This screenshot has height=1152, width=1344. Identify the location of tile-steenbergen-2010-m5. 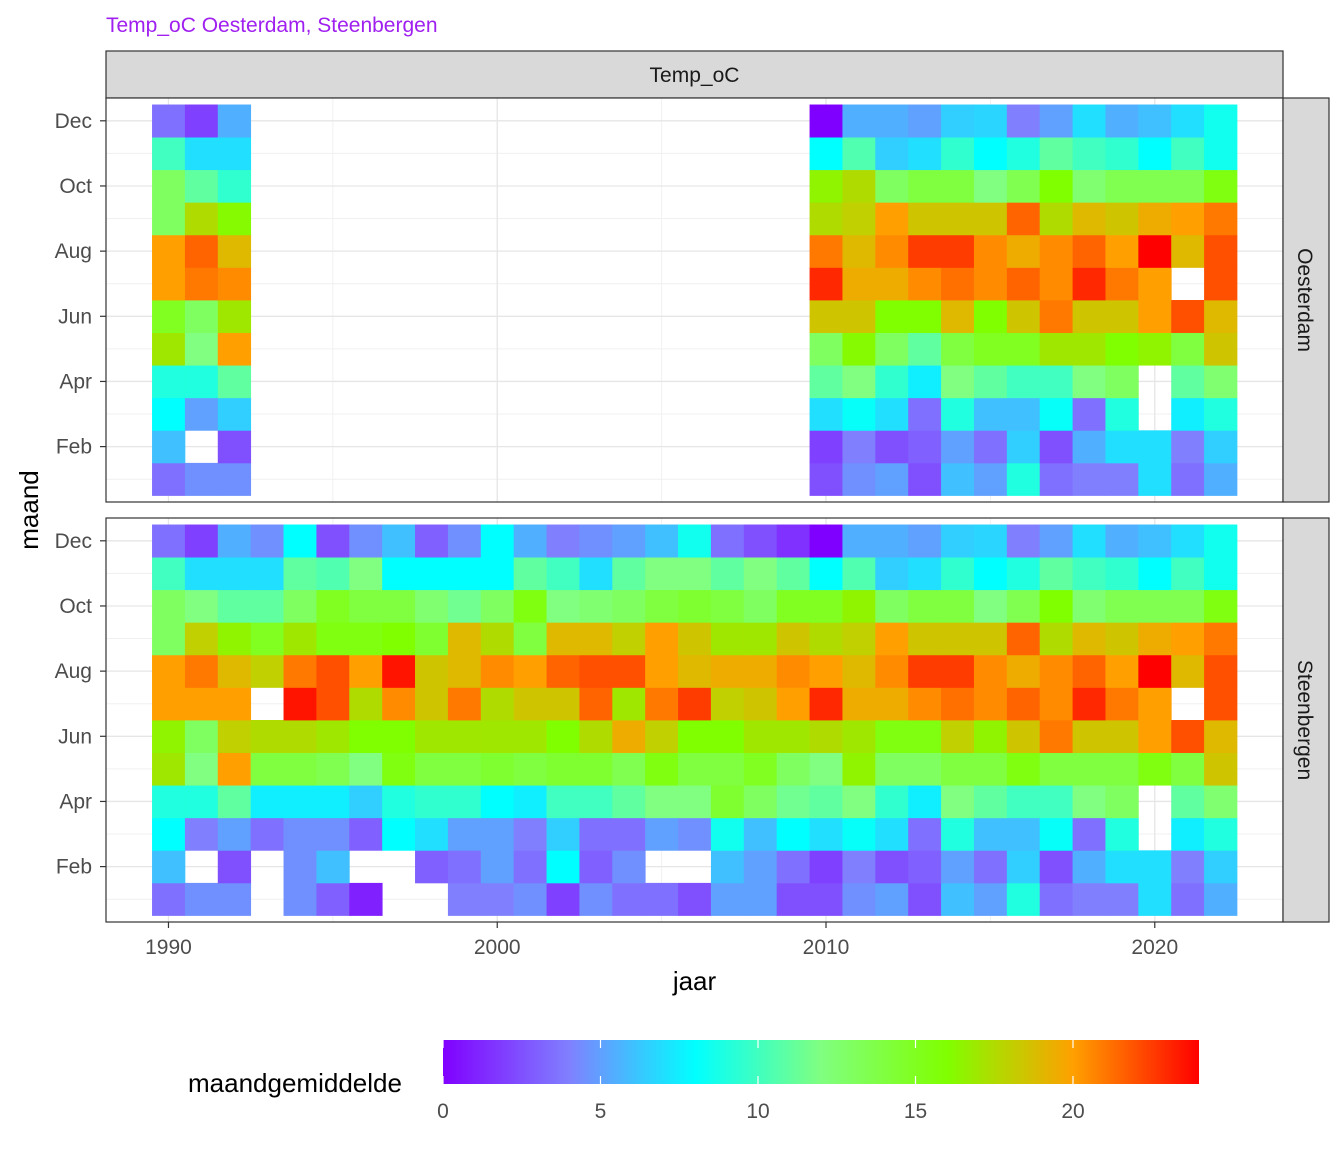
(826, 769).